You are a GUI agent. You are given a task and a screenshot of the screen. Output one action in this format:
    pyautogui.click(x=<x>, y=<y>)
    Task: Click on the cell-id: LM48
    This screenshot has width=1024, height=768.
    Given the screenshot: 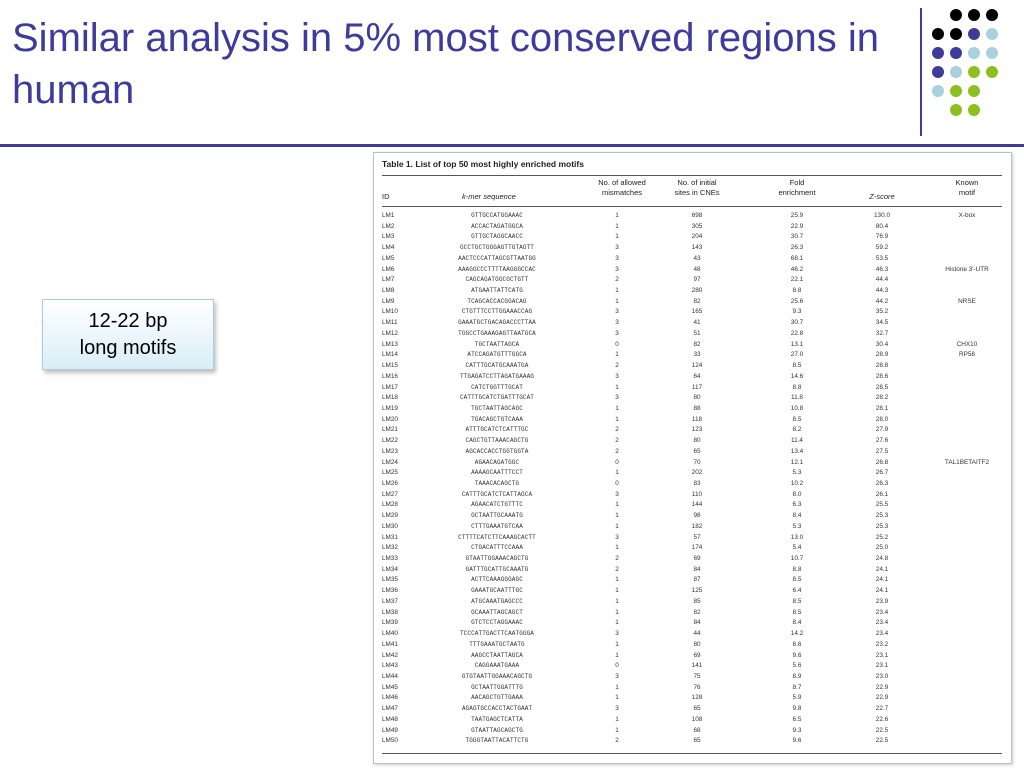 What is the action you would take?
    pyautogui.click(x=390, y=719)
    